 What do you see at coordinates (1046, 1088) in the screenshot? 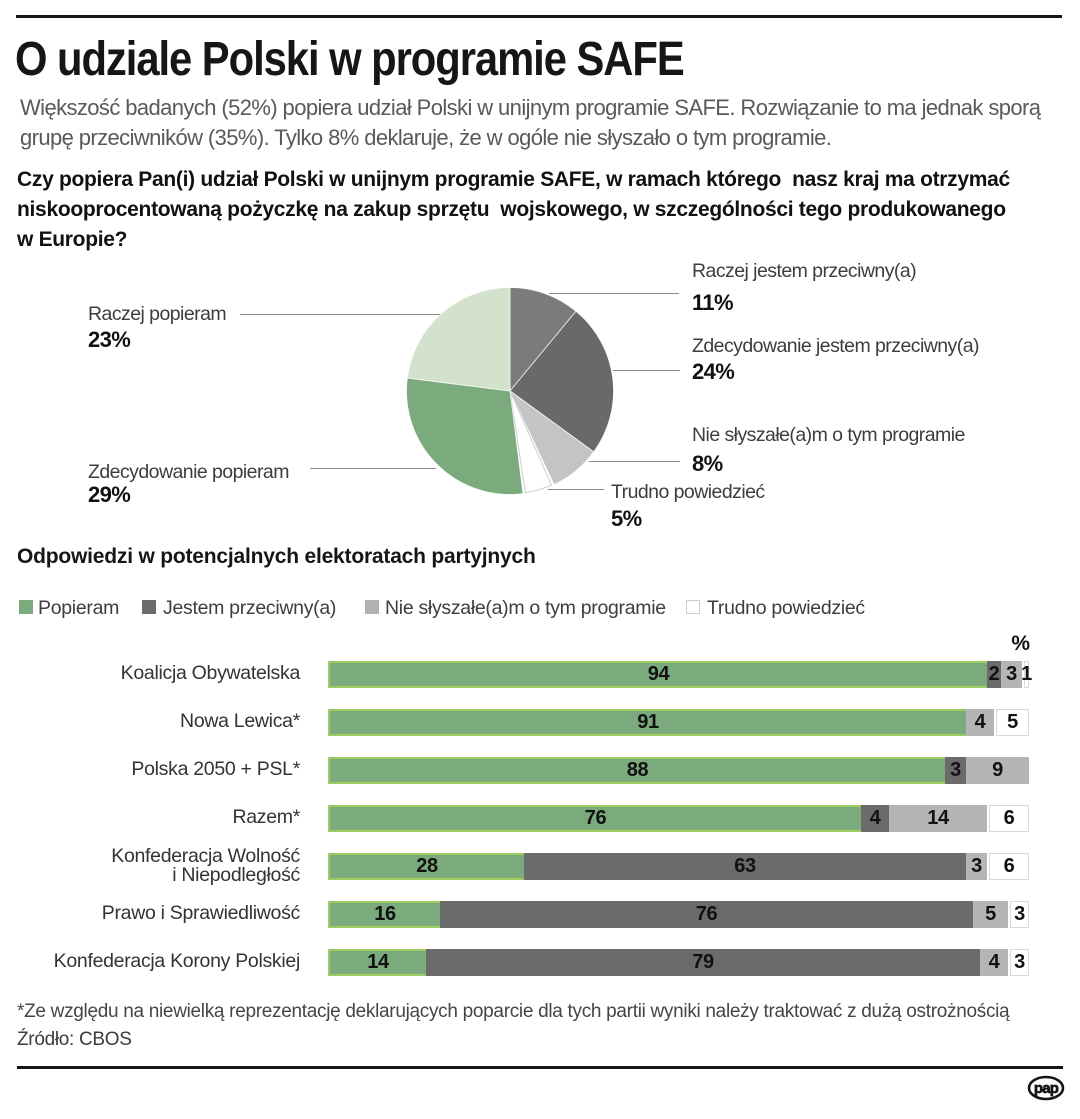
I see `svg-text: pap` at bounding box center [1046, 1088].